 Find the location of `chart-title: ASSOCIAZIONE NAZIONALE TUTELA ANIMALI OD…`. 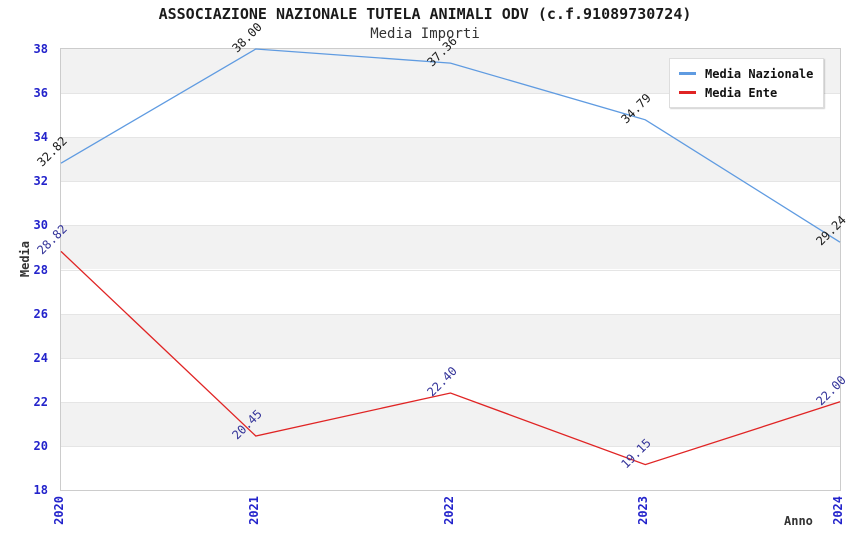

chart-title: ASSOCIAZIONE NAZIONALE TUTELA ANIMALI OD… is located at coordinates (425, 14).